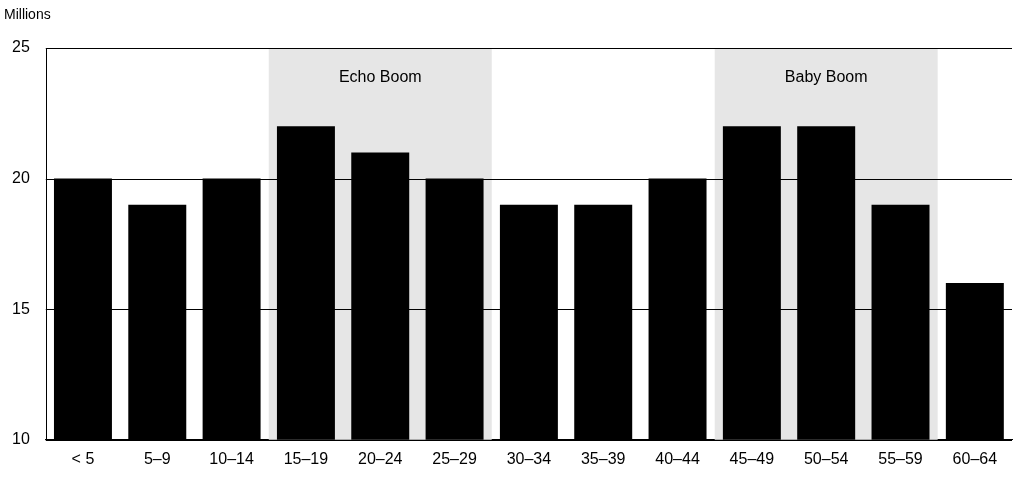 The width and height of the screenshot is (1016, 483). I want to click on x-tick-label: 50–54, so click(826, 458).